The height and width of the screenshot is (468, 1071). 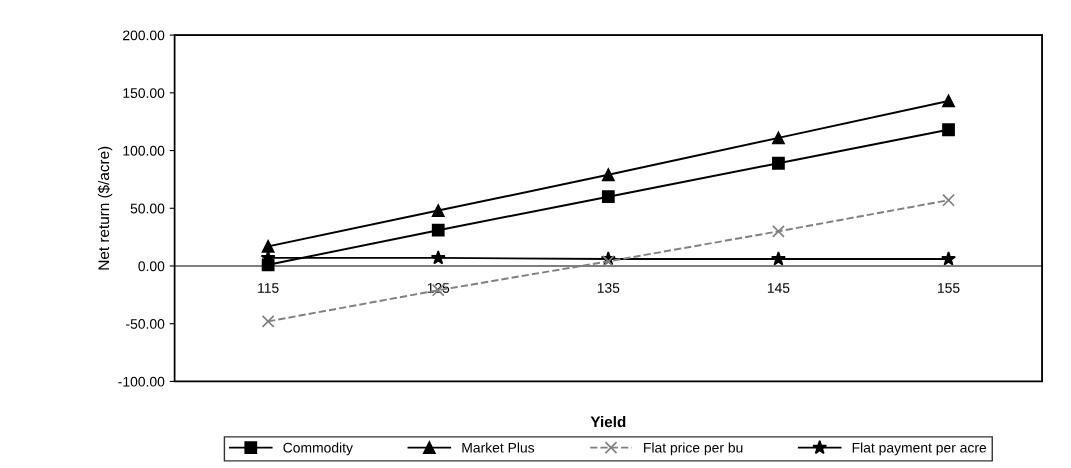 I want to click on x-tick-label: 145, so click(x=778, y=288).